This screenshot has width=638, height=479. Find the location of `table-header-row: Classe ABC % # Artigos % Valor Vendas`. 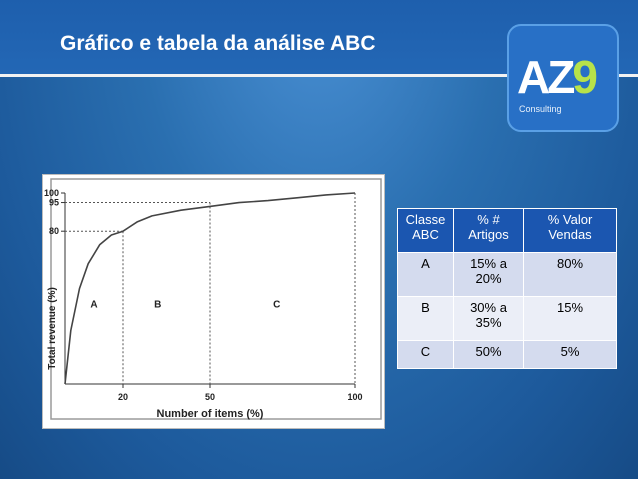

table-header-row: Classe ABC % # Artigos % Valor Vendas is located at coordinates (507, 230).